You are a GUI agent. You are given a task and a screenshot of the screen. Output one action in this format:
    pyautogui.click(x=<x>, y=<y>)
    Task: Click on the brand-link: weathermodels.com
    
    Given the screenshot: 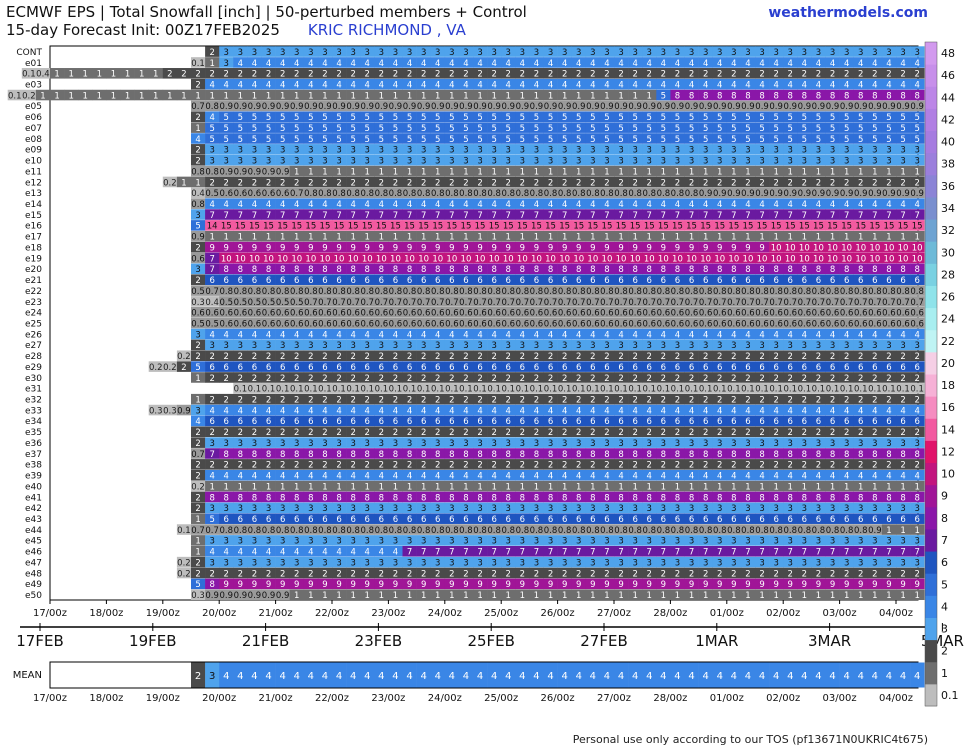 What is the action you would take?
    pyautogui.click(x=848, y=13)
    